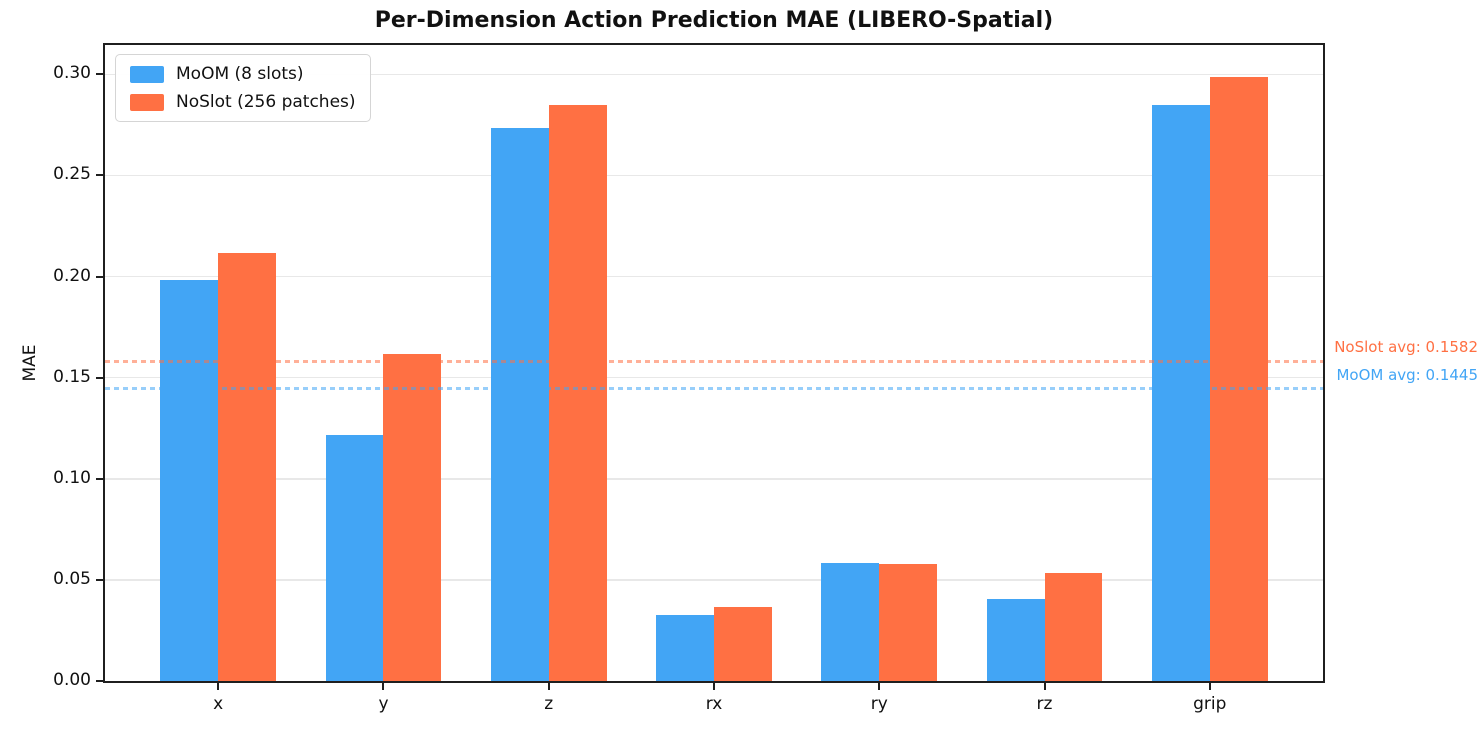 The width and height of the screenshot is (1482, 732). What do you see at coordinates (99, 276) in the screenshot?
I see `ytick-mark-0.20` at bounding box center [99, 276].